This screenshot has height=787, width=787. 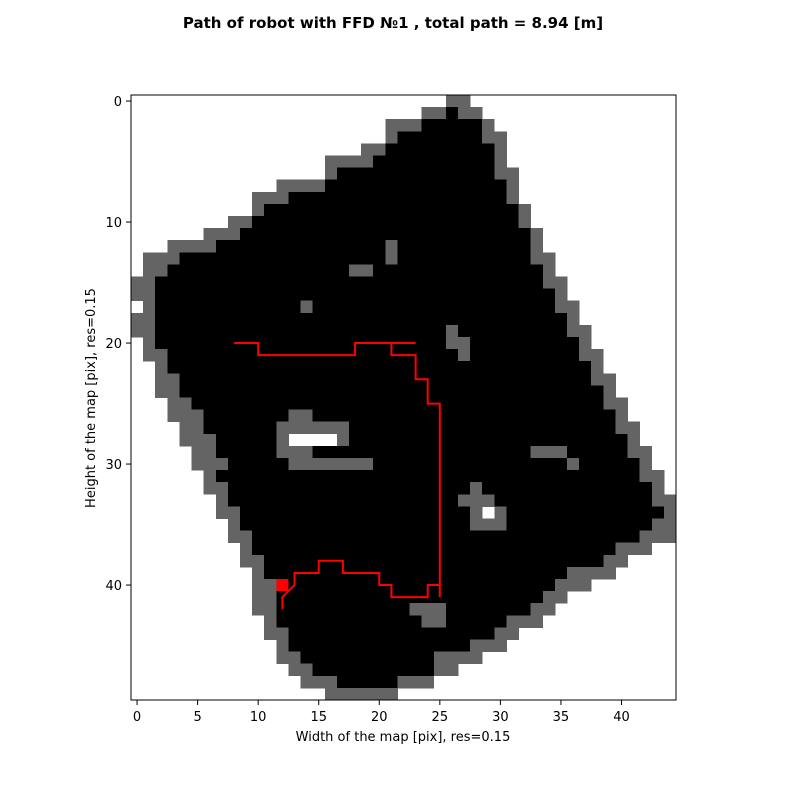 I want to click on x-tick-label: 35, so click(x=561, y=717).